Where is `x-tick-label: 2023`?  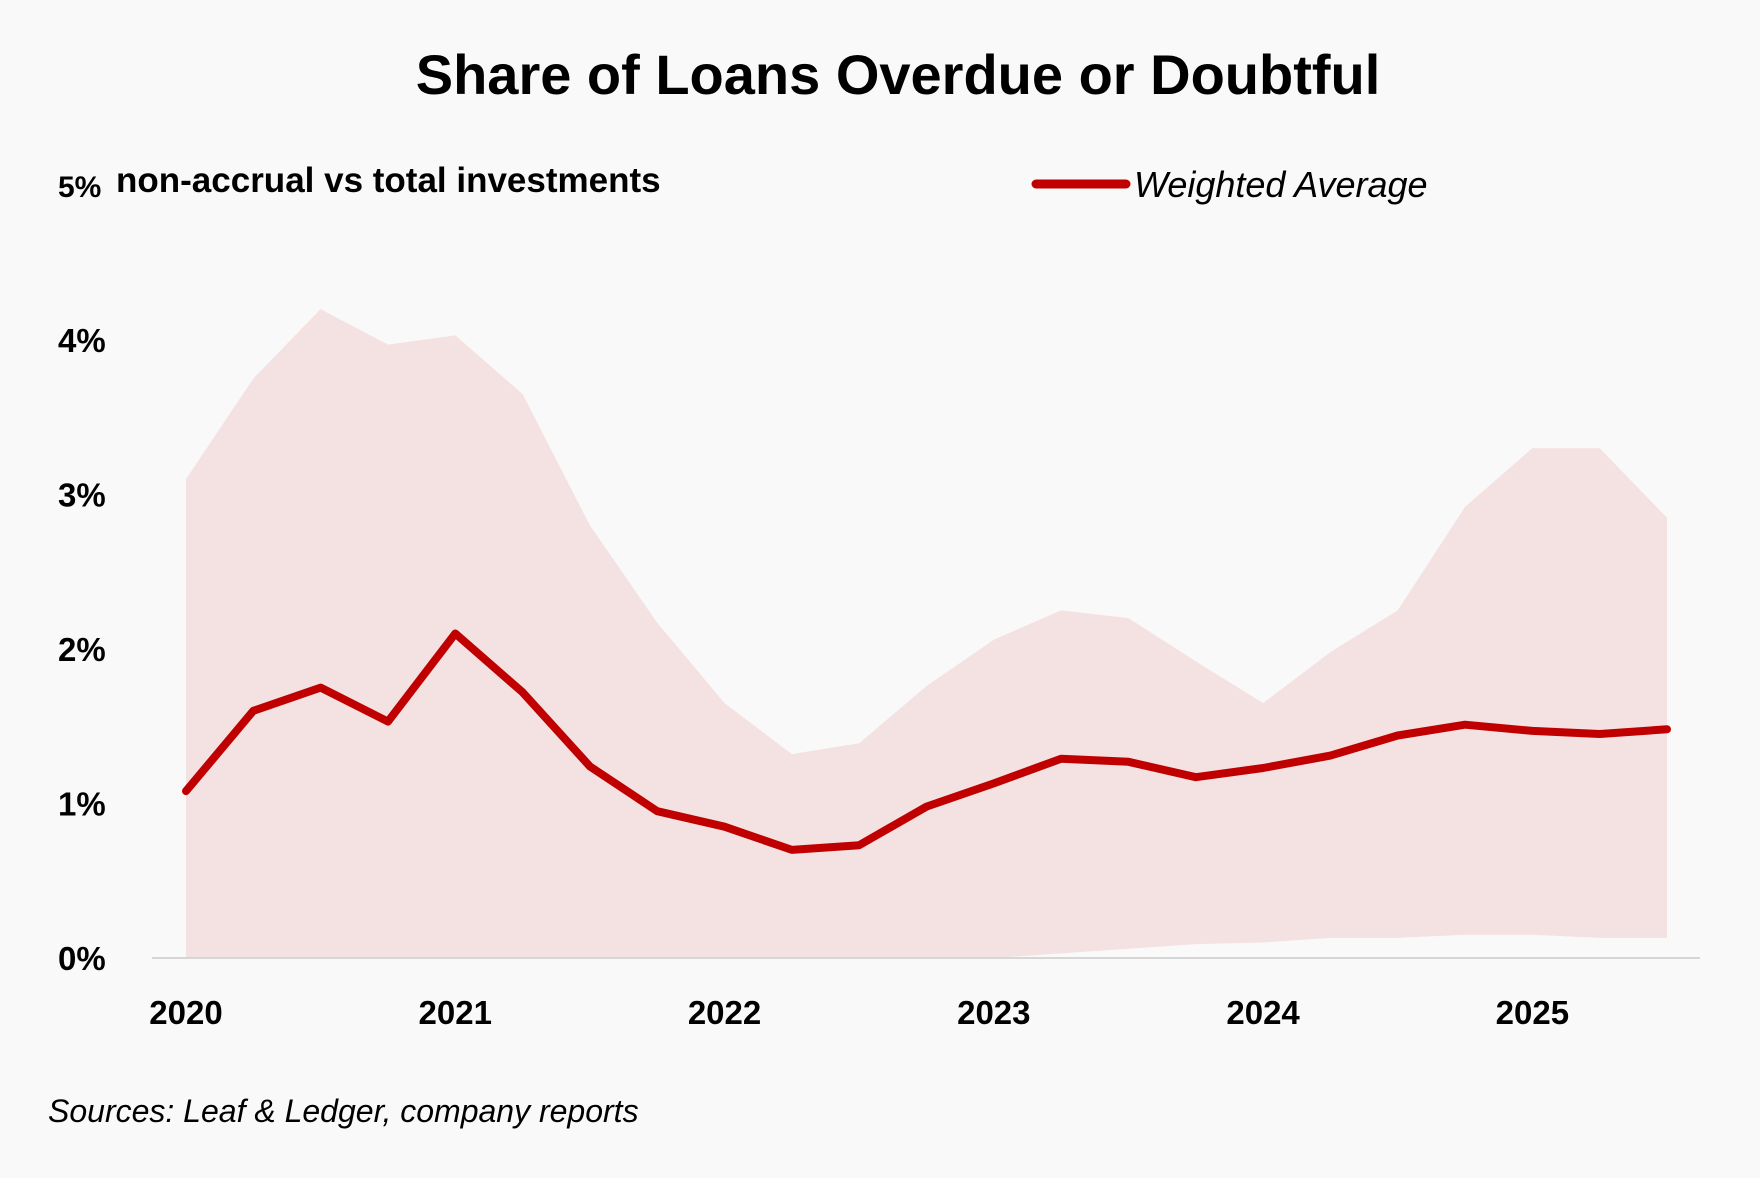
x-tick-label: 2023 is located at coordinates (993, 1012).